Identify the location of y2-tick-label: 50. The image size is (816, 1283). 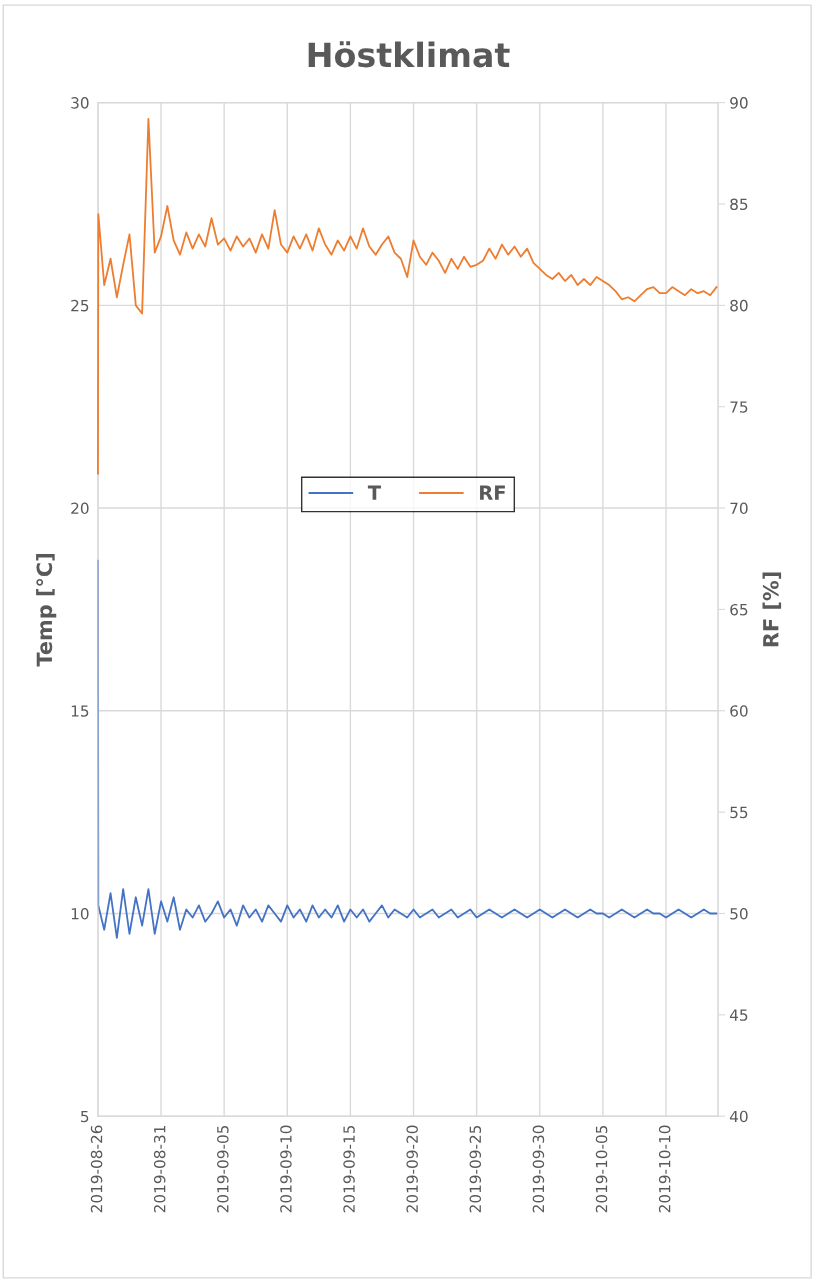
(739, 913).